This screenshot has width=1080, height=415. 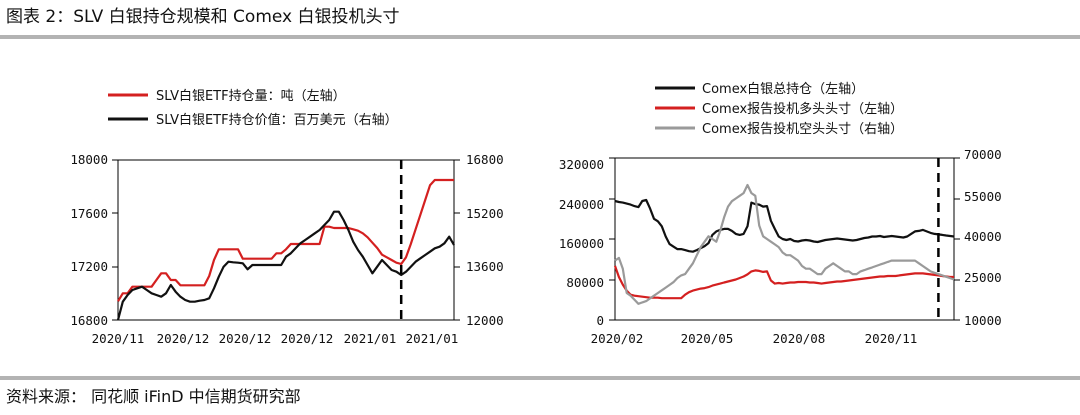 What do you see at coordinates (617, 338) in the screenshot?
I see `chart-2-x-tick: 2020/02` at bounding box center [617, 338].